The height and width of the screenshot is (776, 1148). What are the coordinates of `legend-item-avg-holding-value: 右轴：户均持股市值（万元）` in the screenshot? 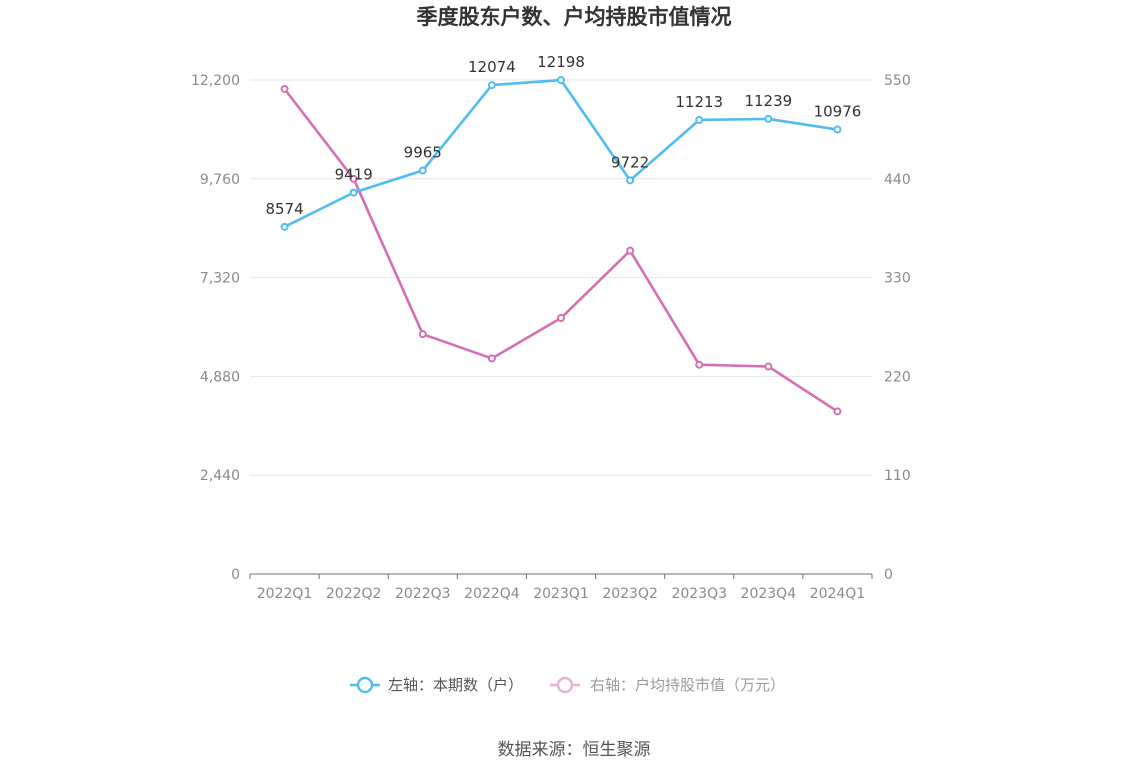 It's located at (667, 685).